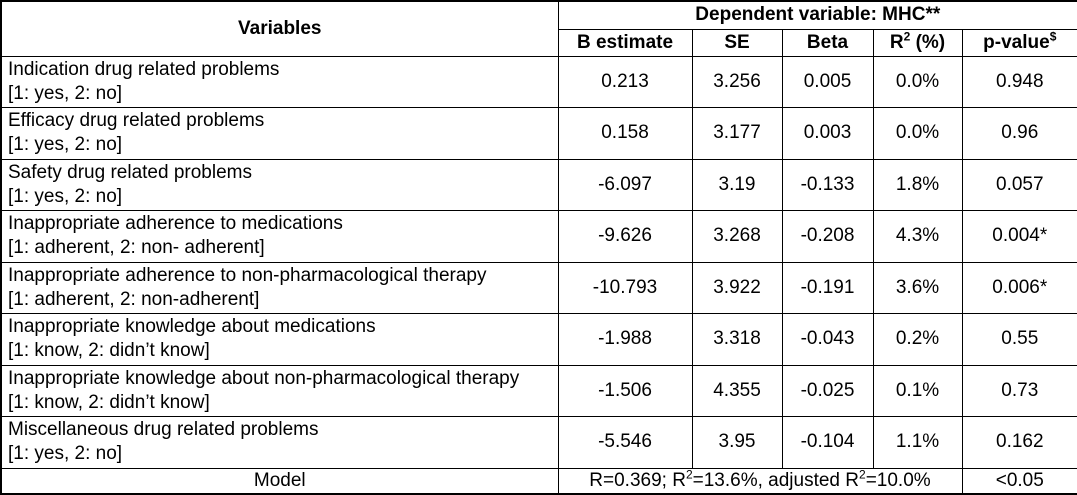 The width and height of the screenshot is (1077, 495). Describe the element at coordinates (917, 287) in the screenshot. I see `r-squared-value: 3.6%` at that location.